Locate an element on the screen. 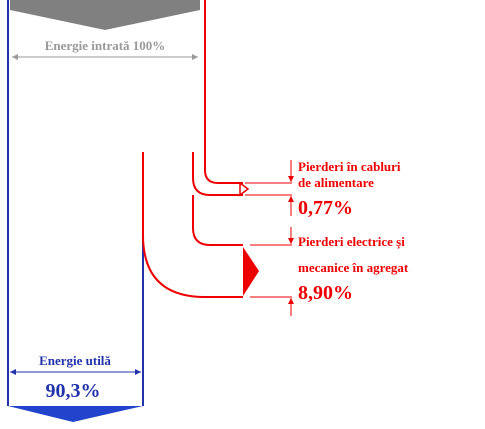 The height and width of the screenshot is (429, 485). output-label: Energie utilă is located at coordinates (75, 360).